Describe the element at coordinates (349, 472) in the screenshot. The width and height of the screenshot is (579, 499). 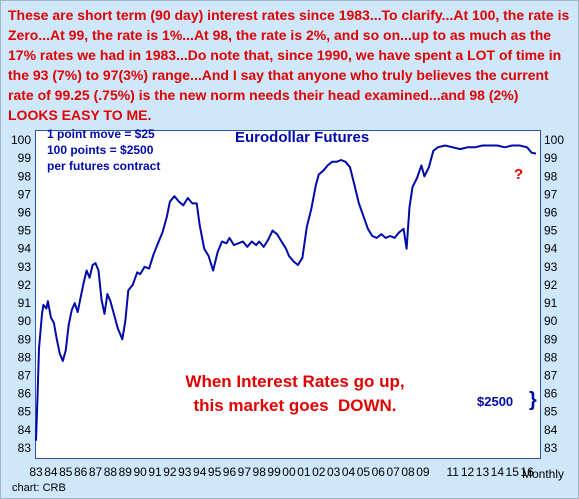
I see `x-tick-label: 04` at that location.